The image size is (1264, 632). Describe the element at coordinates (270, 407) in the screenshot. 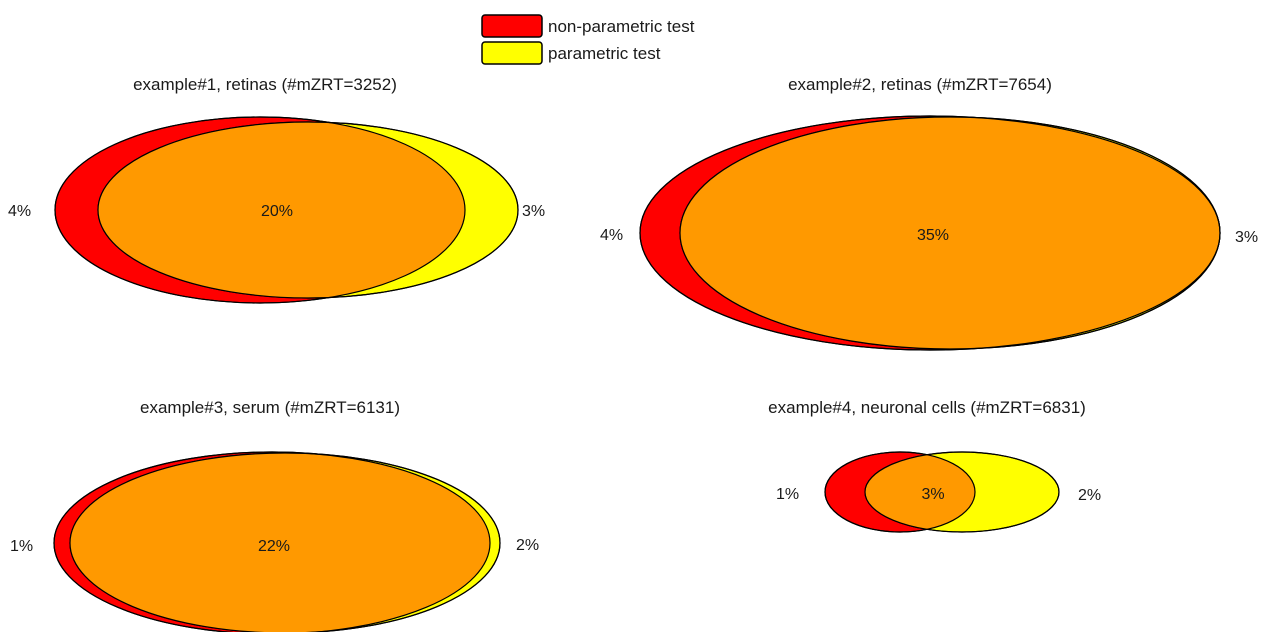

I see `panel-title: example#3, serum (#mZRT=6131)` at that location.